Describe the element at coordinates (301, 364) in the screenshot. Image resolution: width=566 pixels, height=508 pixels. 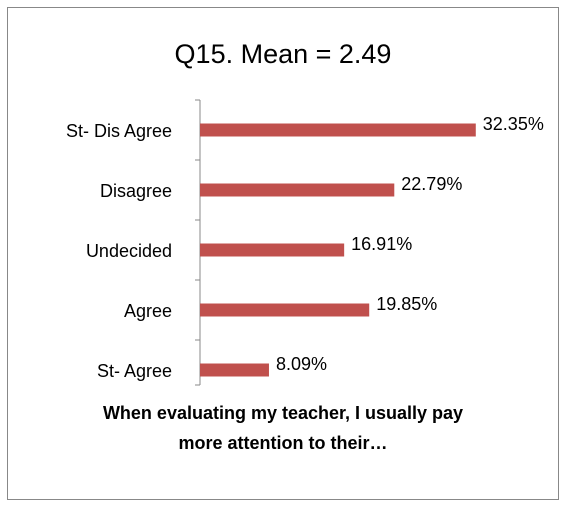
I see `data-label: 8.09%` at that location.